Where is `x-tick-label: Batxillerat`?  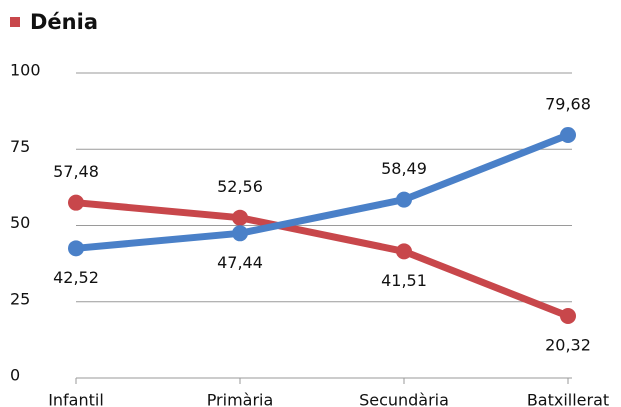
x-tick-label: Batxillerat is located at coordinates (568, 399).